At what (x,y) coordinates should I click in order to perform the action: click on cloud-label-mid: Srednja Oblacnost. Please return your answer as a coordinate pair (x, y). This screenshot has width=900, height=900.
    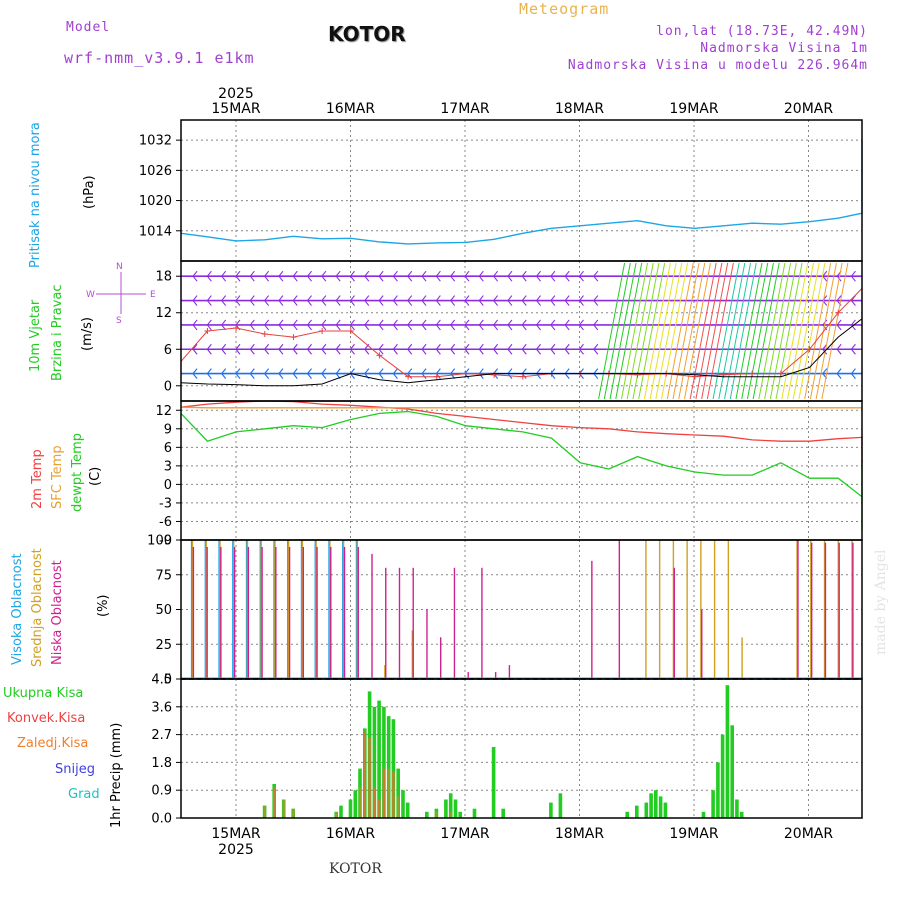
    Looking at the image, I should click on (37, 607).